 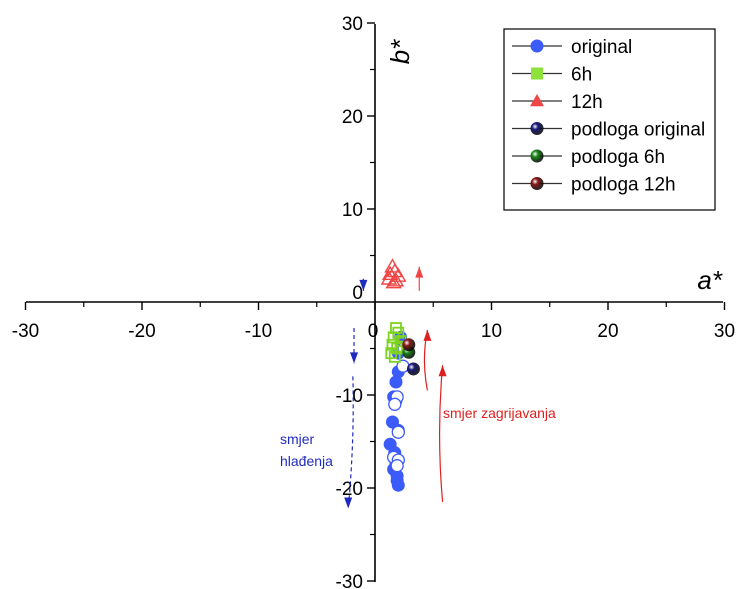 What do you see at coordinates (25, 331) in the screenshot?
I see `x-tick-label: -30` at bounding box center [25, 331].